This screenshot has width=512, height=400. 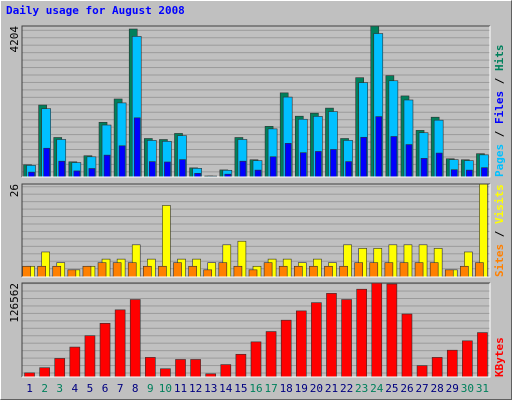 What do you see at coordinates (226, 388) in the screenshot?
I see `x-tick-label: 14` at bounding box center [226, 388].